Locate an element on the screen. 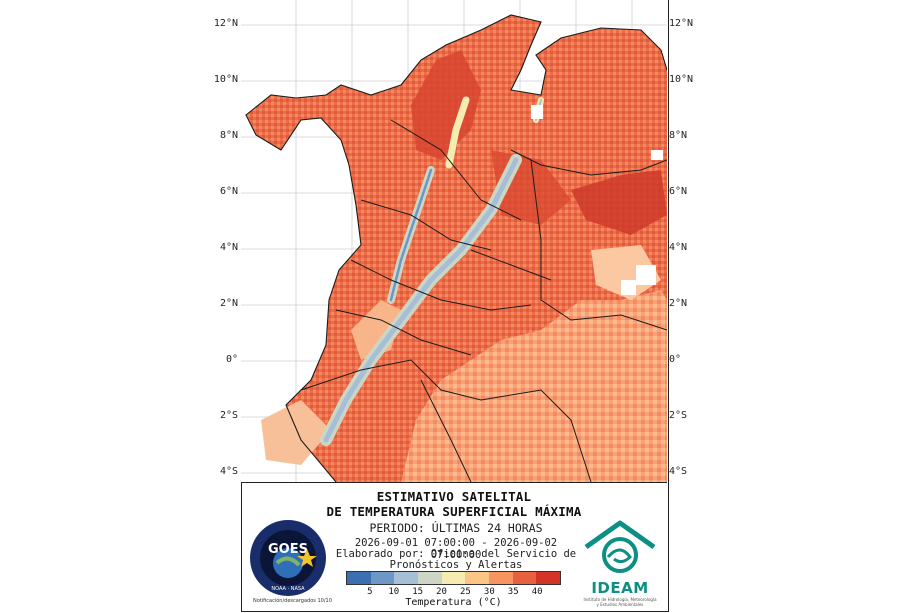 This screenshot has width=920, height=613. ideam-sub-2: y Estudios Ambientales is located at coordinates (620, 604).